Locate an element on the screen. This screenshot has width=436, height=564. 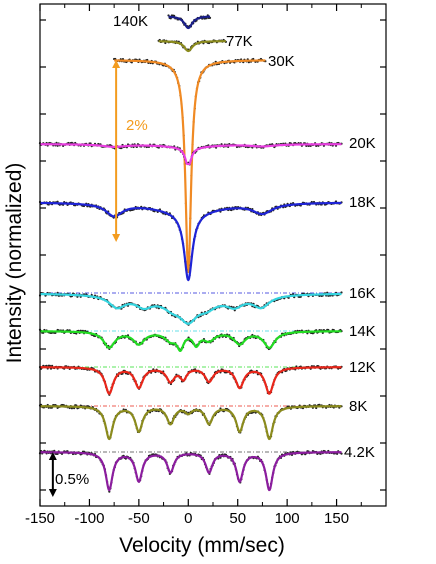
series-label-30K: 30K is located at coordinates (281, 61).